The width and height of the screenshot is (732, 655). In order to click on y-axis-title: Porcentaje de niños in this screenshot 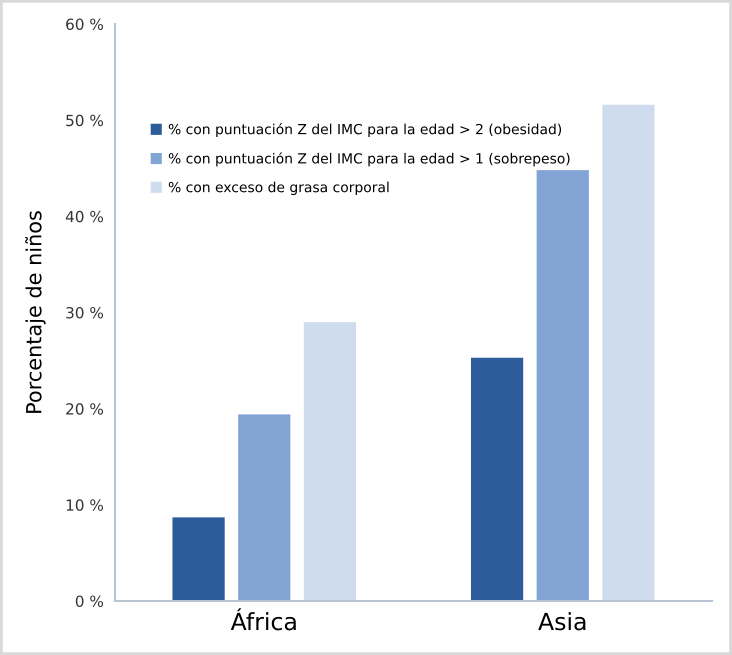, I will do `click(35, 312)`.